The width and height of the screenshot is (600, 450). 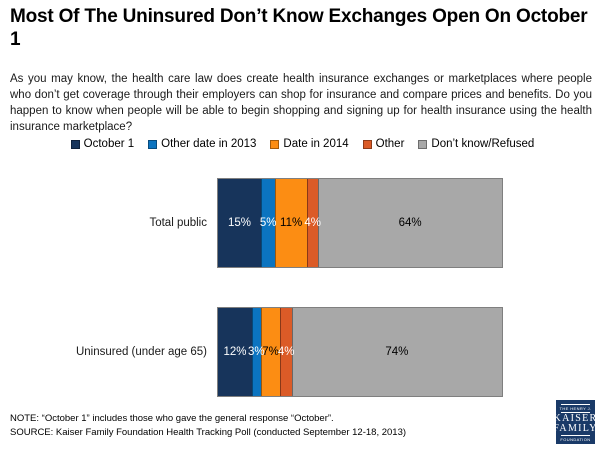 I want to click on legend-item: Date in 2014, so click(x=309, y=144).